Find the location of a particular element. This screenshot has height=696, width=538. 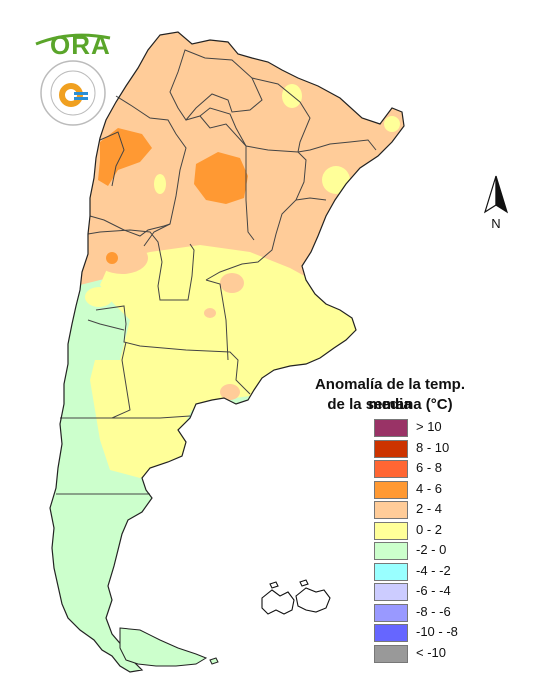

isla-de-los-estados is located at coordinates (214, 661).